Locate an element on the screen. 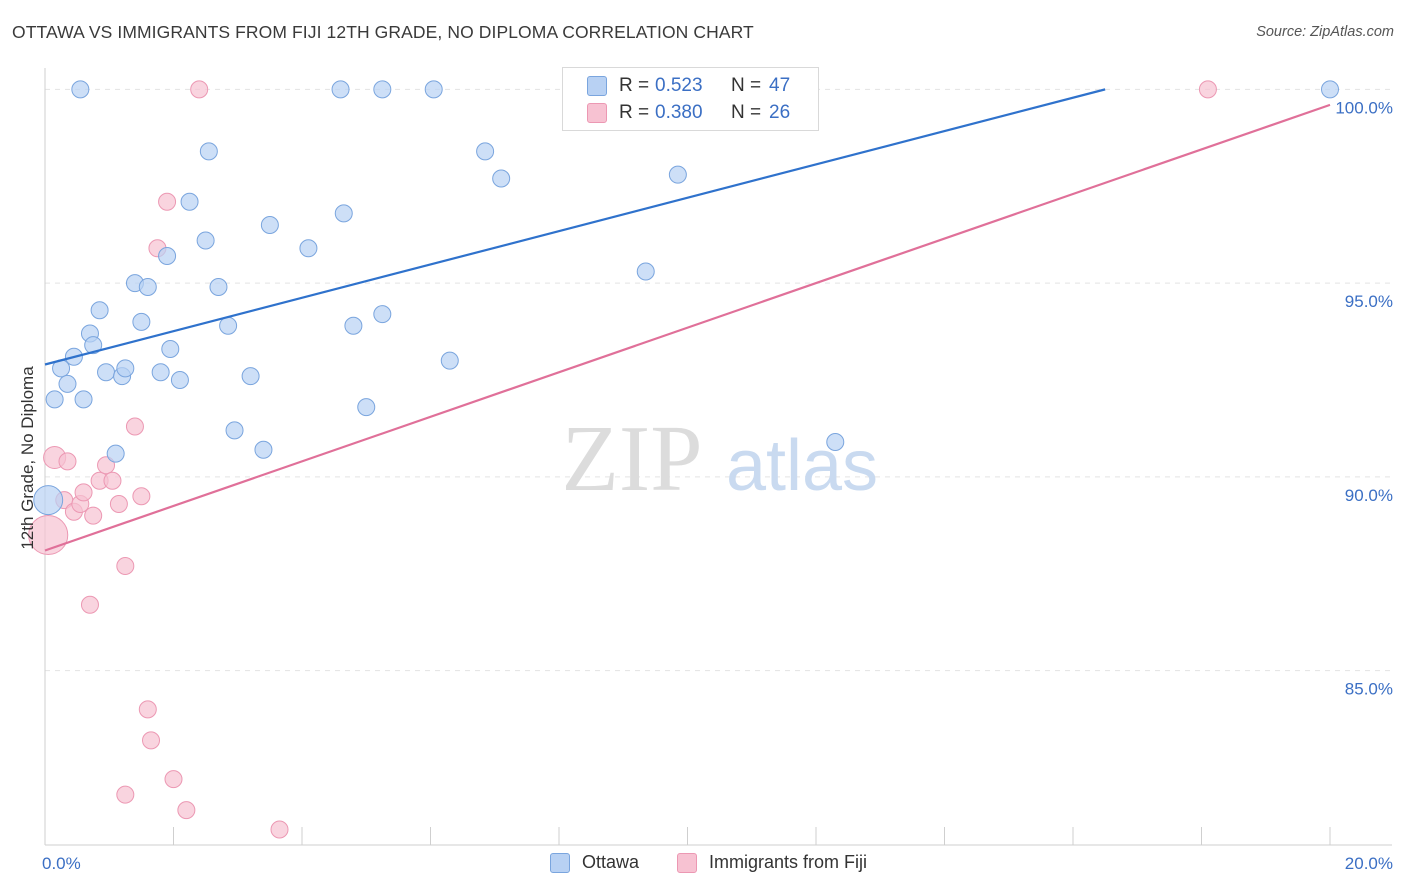 The width and height of the screenshot is (1406, 892). y-tick-label: 95.0% is located at coordinates (1369, 301).